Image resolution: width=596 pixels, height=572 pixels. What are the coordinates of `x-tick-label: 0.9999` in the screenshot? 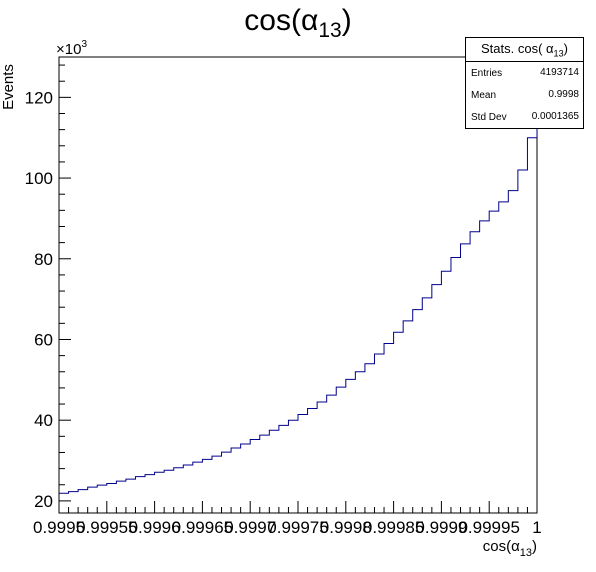 It's located at (441, 527).